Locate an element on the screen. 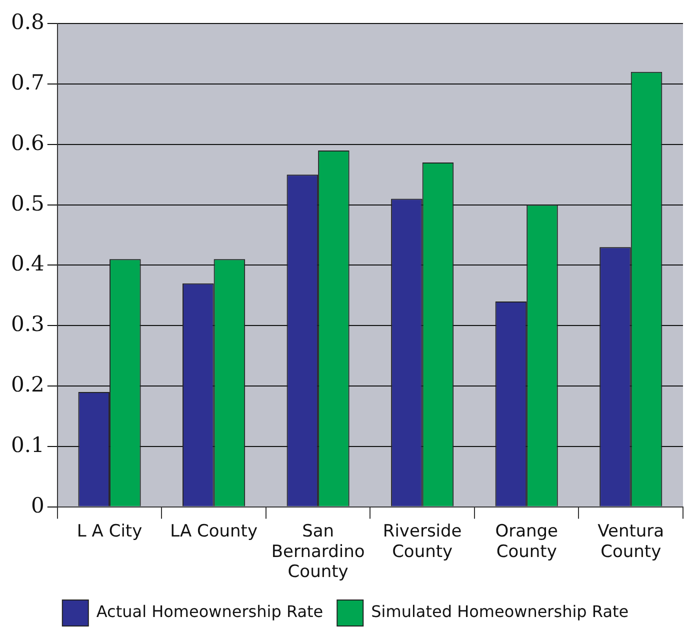 This screenshot has width=695, height=644. y-tick-label: 0.8 is located at coordinates (27, 22).